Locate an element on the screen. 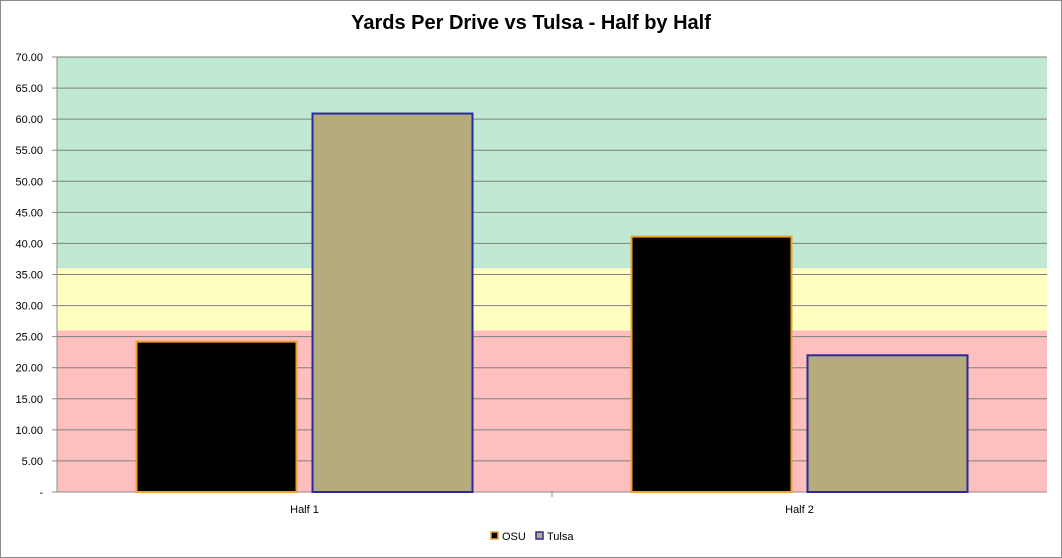 Image resolution: width=1062 pixels, height=558 pixels. y-tick-label: 20.00 is located at coordinates (29, 369).